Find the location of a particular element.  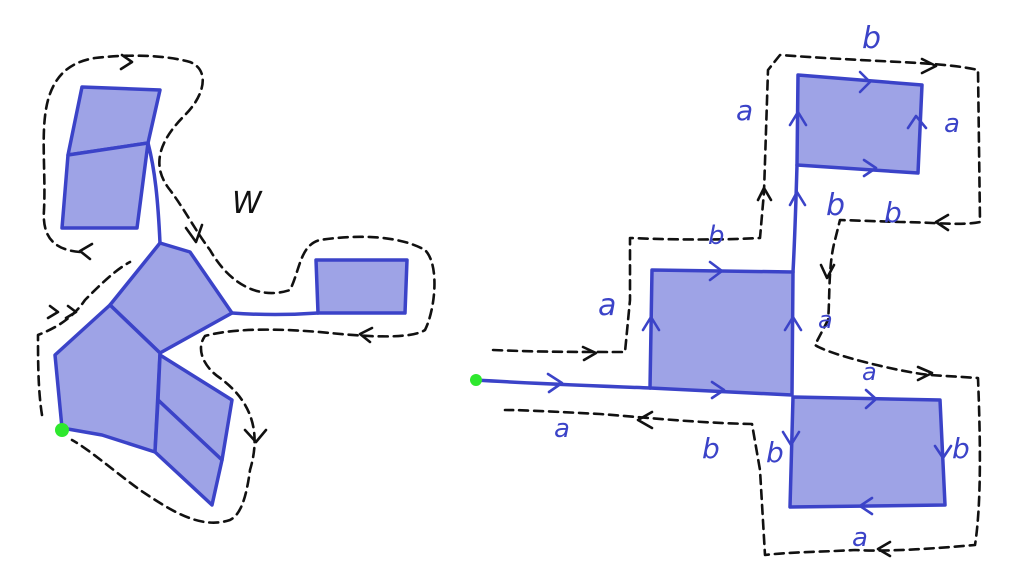

edge-arrow-tail is located at coordinates (555, 383).